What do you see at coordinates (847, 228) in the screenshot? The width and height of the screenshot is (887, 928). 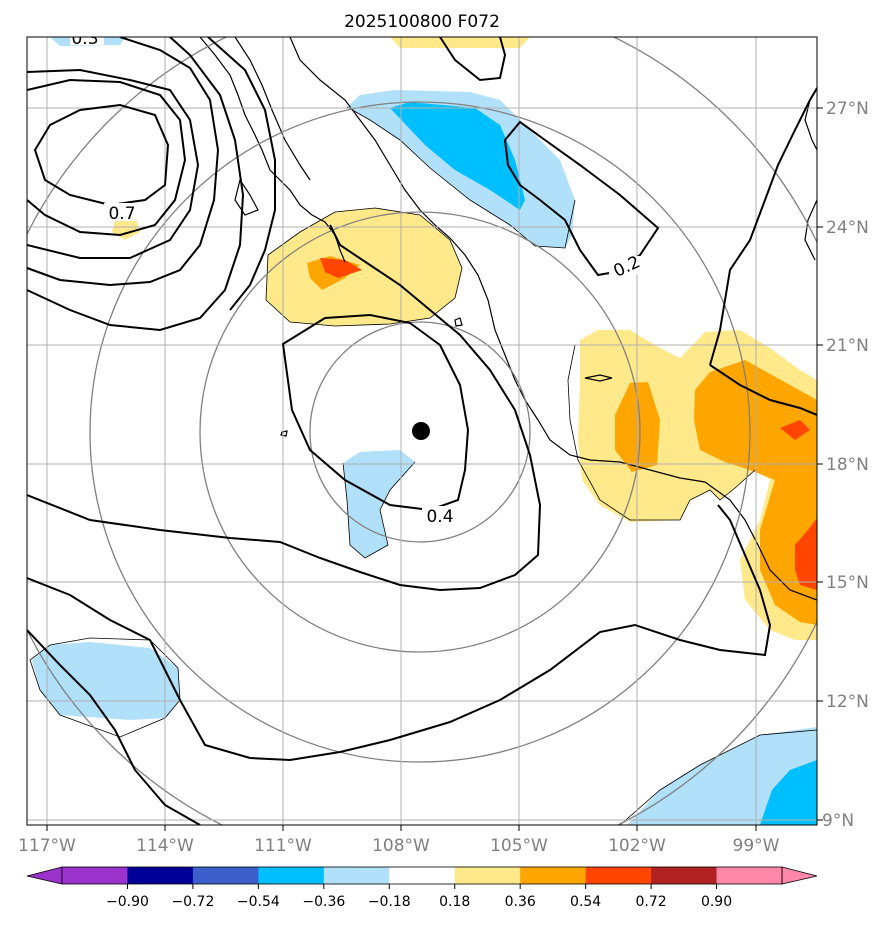 I see `lat-label: 24°N` at bounding box center [847, 228].